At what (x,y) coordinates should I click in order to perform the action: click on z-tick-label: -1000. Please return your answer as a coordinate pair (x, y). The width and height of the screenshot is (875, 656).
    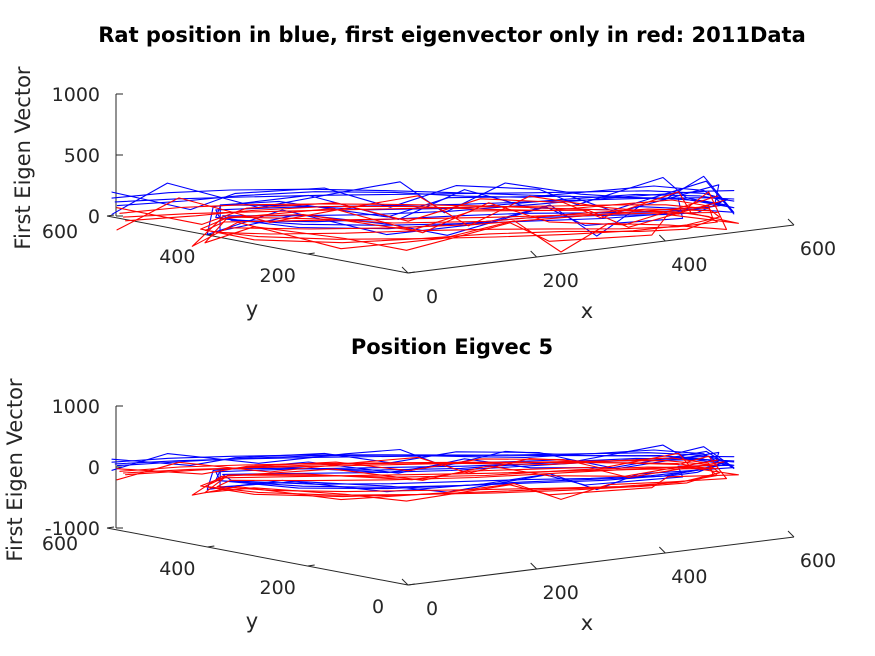
    Looking at the image, I should click on (72, 529).